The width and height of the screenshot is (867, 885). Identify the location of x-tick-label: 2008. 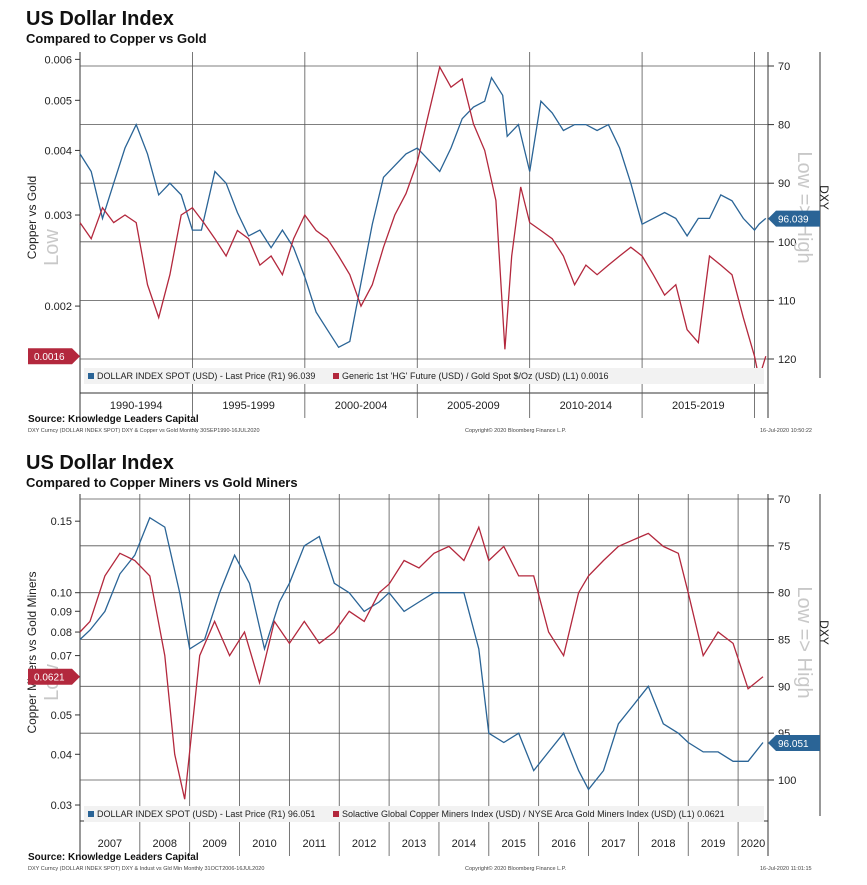
(165, 844).